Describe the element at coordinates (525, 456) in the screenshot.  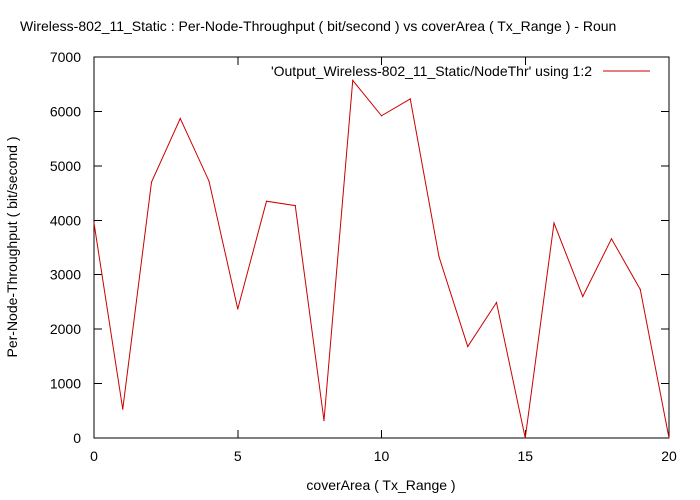
I see `x-tick-label: 15` at that location.